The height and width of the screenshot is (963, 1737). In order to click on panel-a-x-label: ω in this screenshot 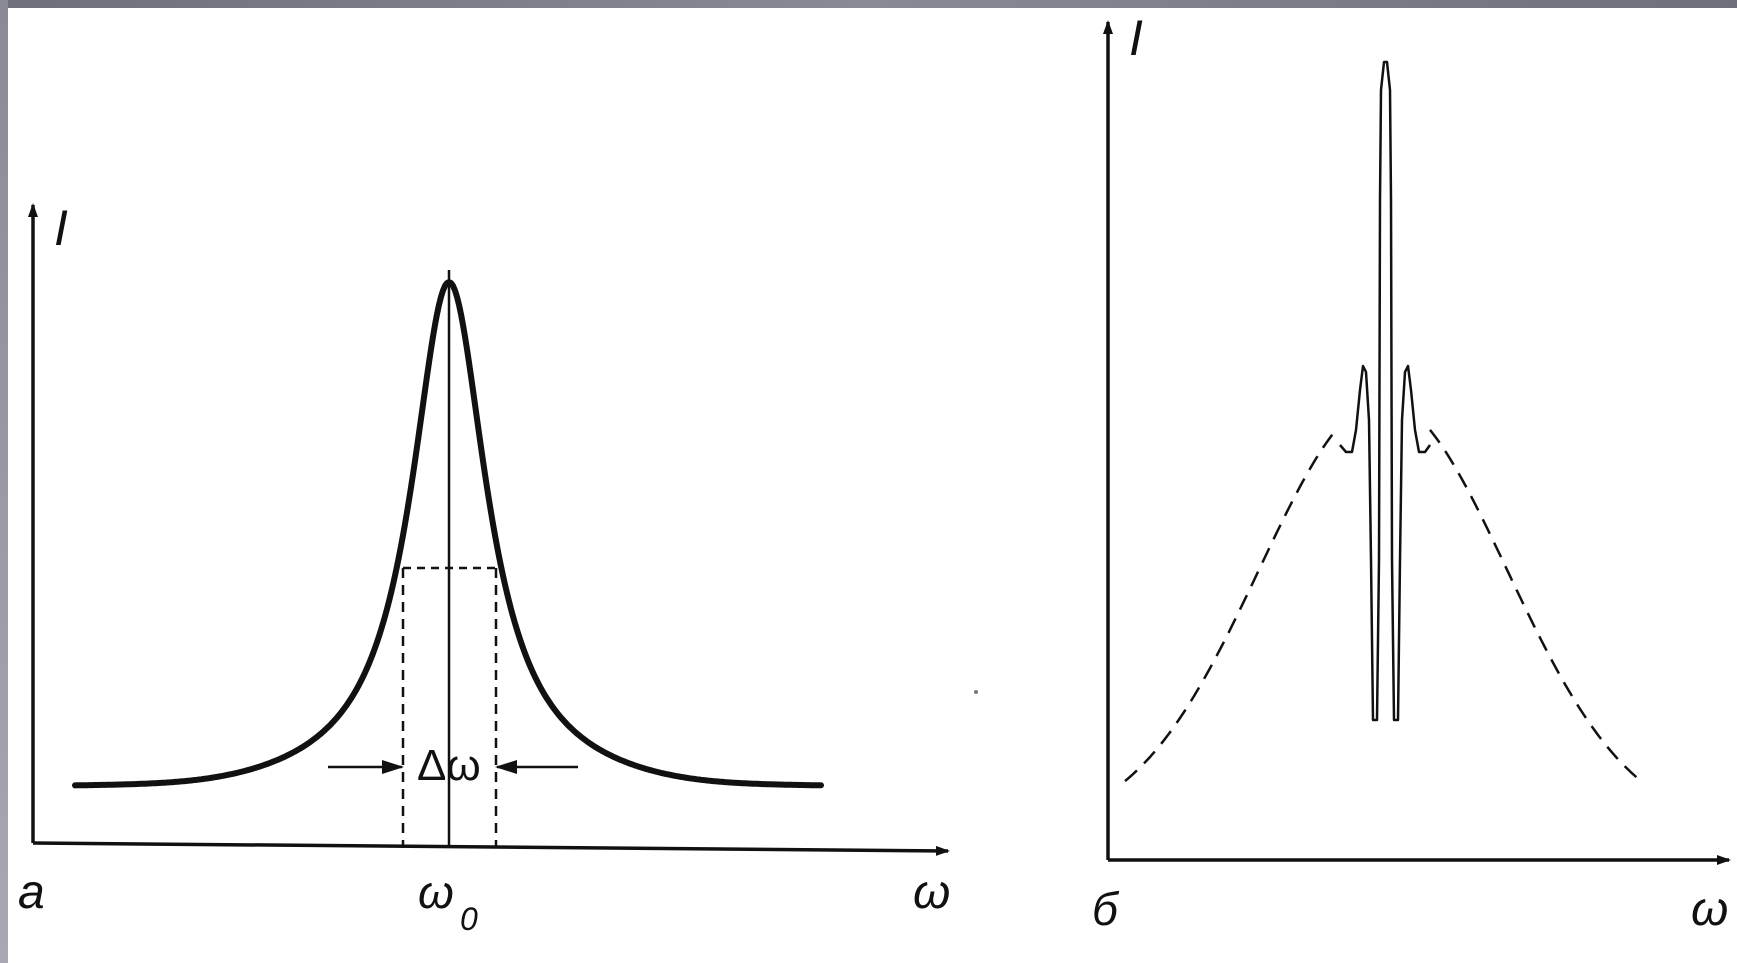, I will do `click(931, 892)`.